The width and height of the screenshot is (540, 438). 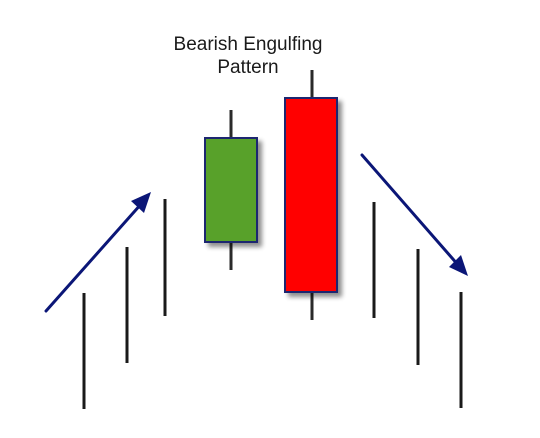 I want to click on uptrend-context-bars, so click(x=124, y=304).